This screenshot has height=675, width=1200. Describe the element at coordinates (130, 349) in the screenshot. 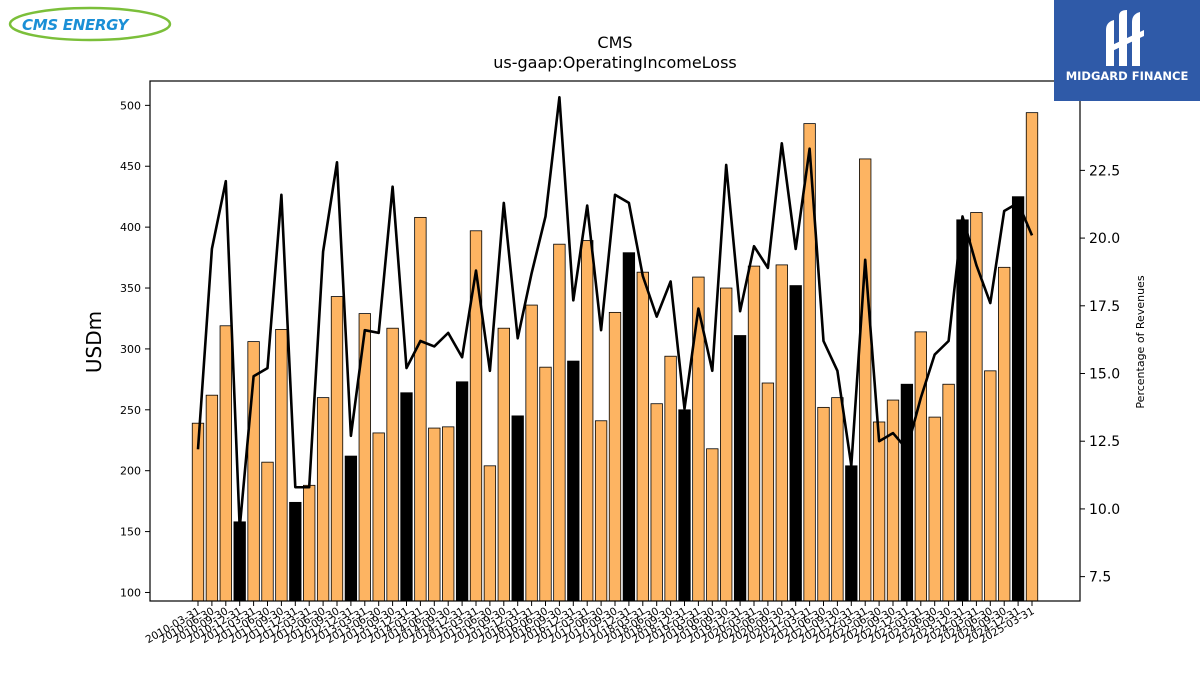

I see `y-tick-label: 300` at that location.